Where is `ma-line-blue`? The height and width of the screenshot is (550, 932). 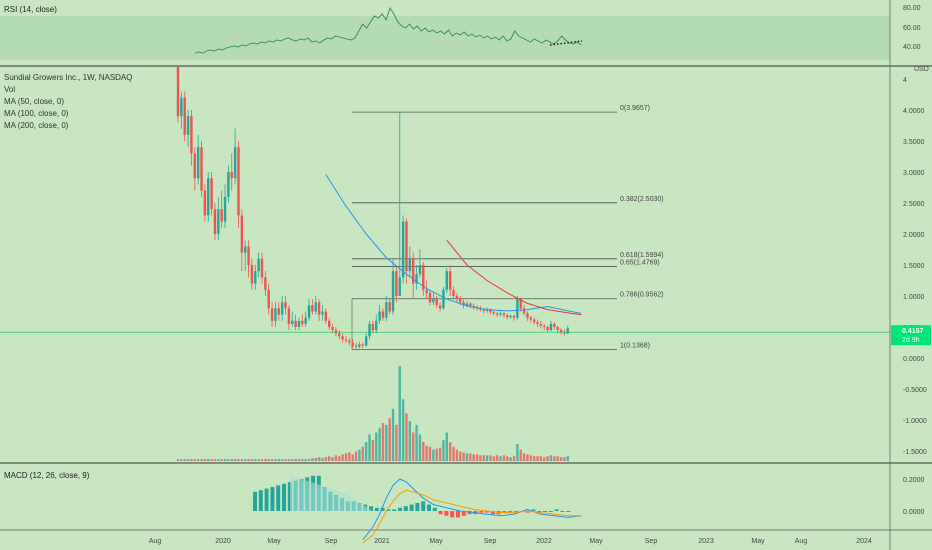 ma-line-blue is located at coordinates (453, 244).